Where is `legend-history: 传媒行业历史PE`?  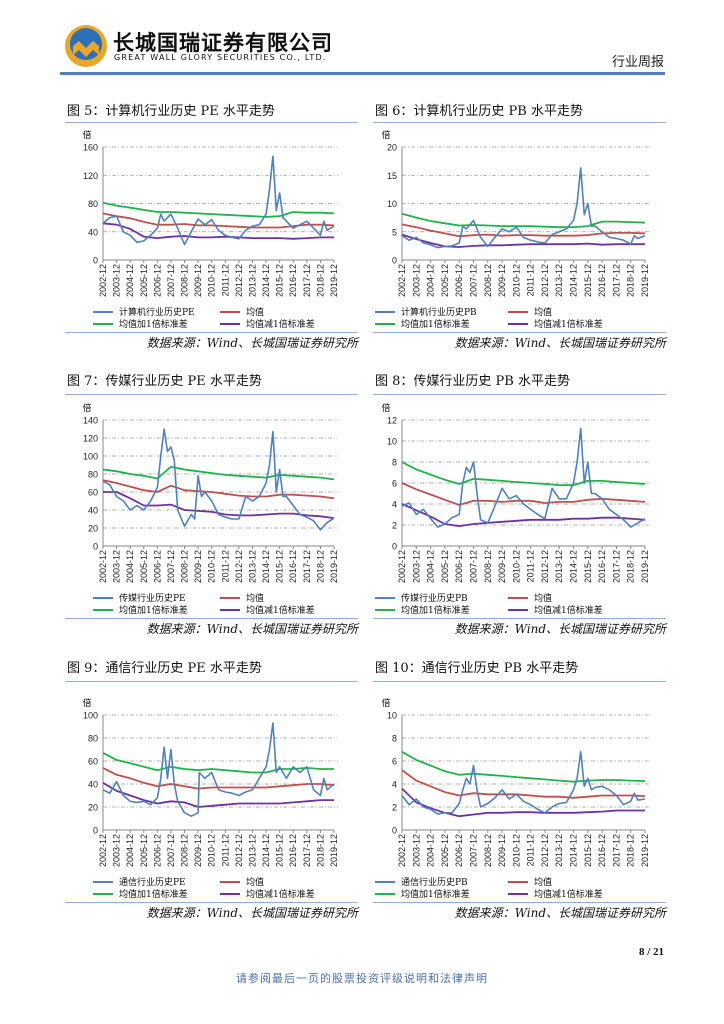 legend-history: 传媒行业历史PE is located at coordinates (139, 597).